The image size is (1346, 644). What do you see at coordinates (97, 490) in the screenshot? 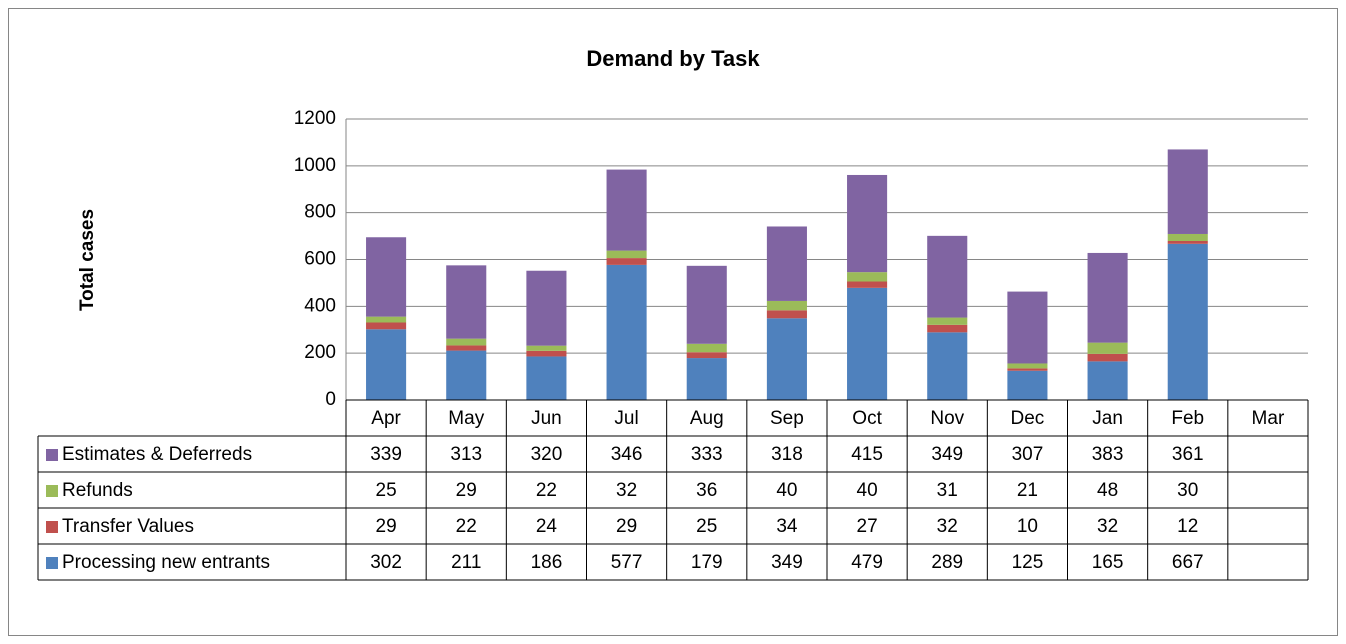
I see `legend-label: Refunds` at bounding box center [97, 490].